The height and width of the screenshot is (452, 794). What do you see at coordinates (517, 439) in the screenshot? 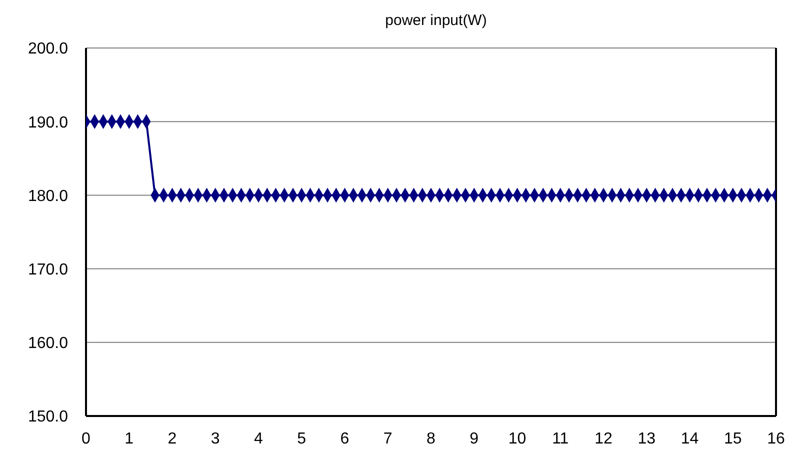
I see `x-tick-label: 10` at bounding box center [517, 439].